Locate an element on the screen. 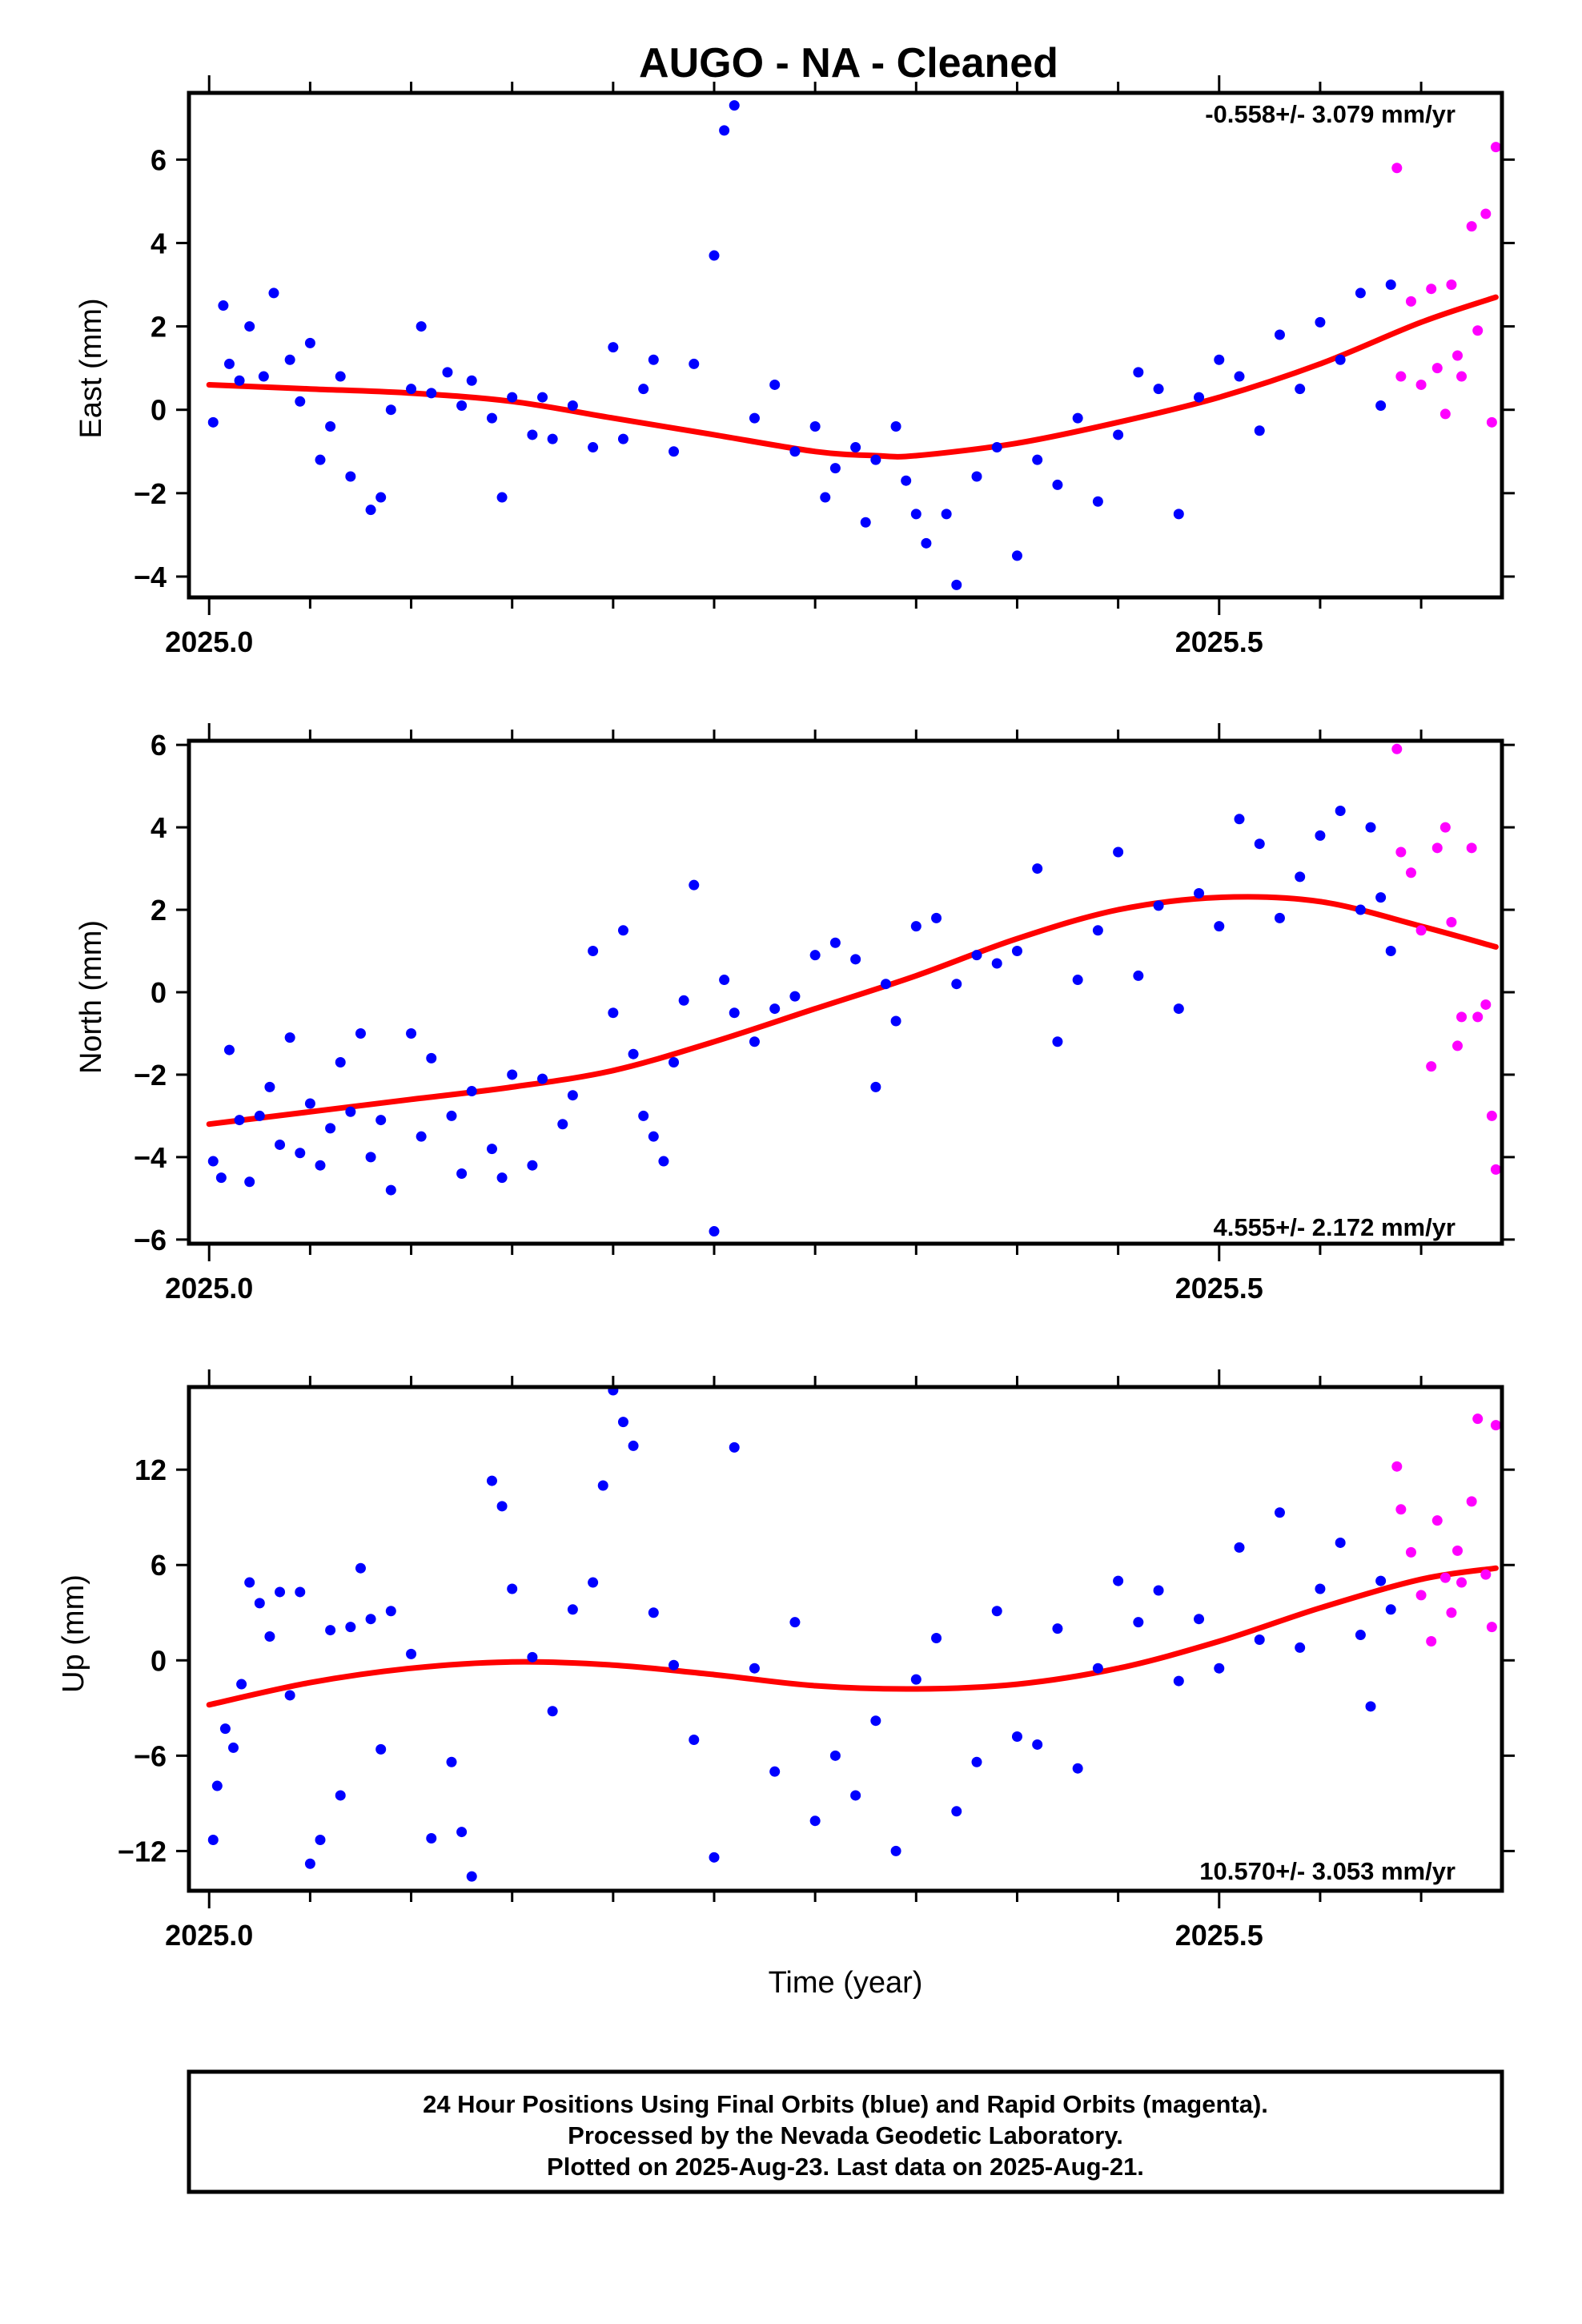 This screenshot has width=1582, height=2324. north-fit-curve is located at coordinates (852, 1011).